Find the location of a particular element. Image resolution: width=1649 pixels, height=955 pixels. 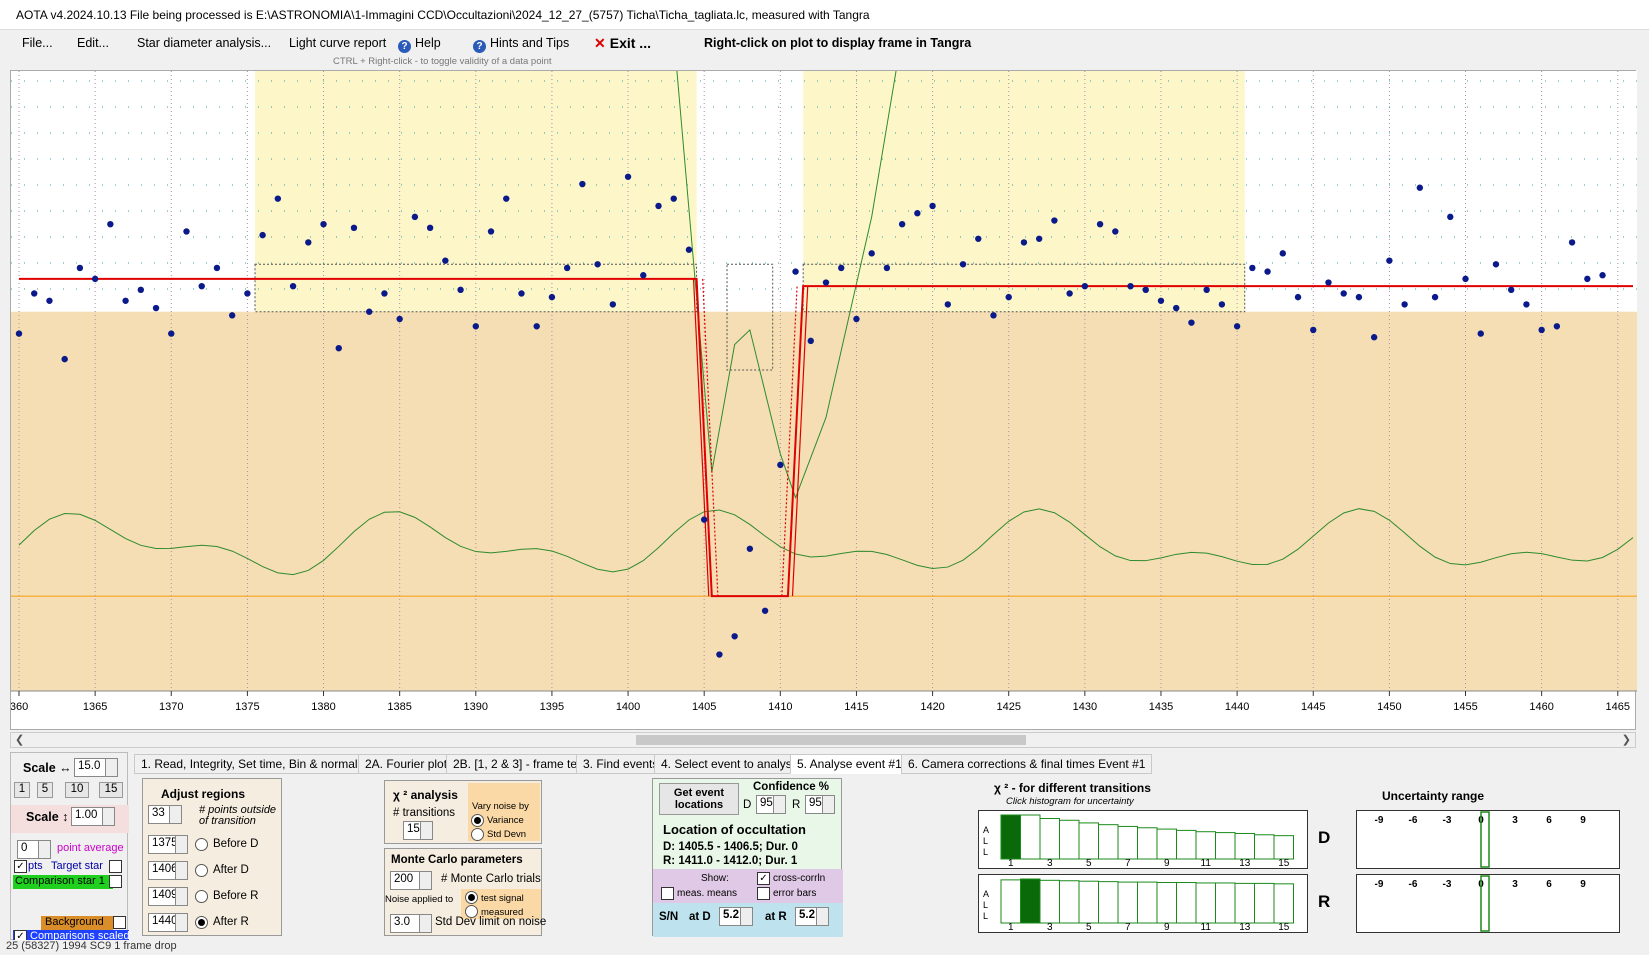

scroll-right-icon: ❯ is located at coordinates (1626, 740).